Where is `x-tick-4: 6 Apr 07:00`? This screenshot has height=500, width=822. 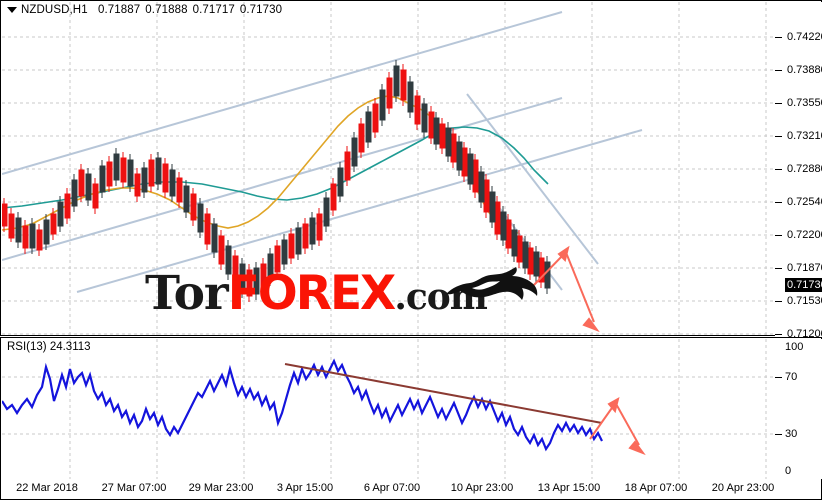 x-tick-4: 6 Apr 07:00 is located at coordinates (392, 488).